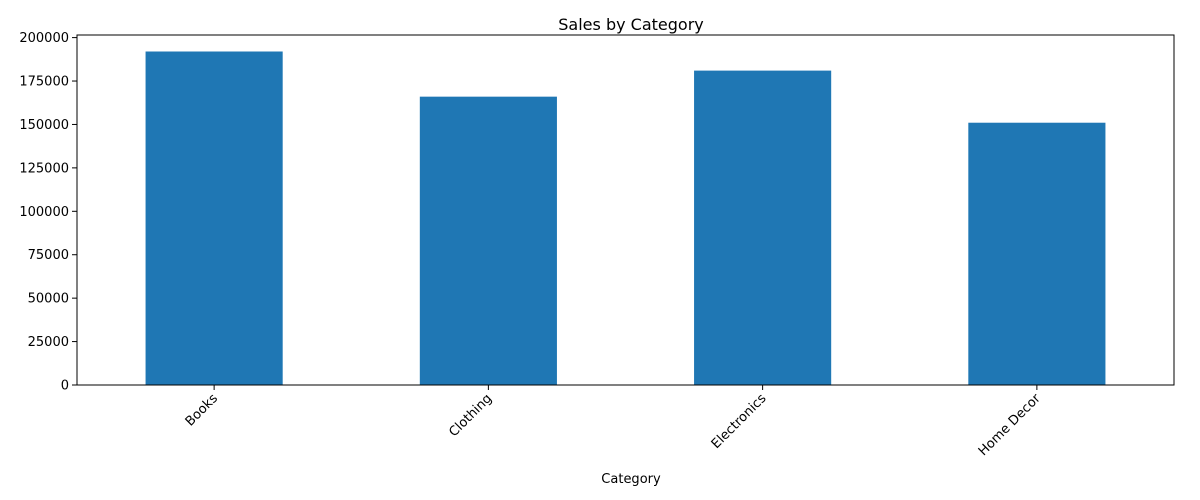 This screenshot has height=500, width=1200. What do you see at coordinates (470, 415) in the screenshot?
I see `x-tick-label: Clothing` at bounding box center [470, 415].